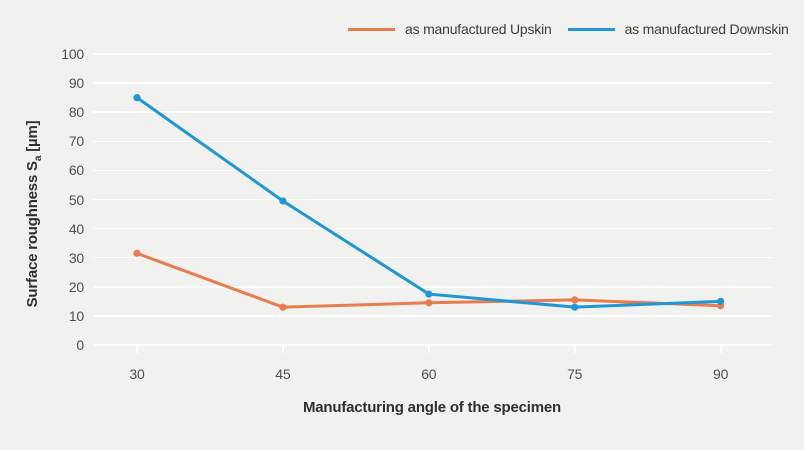 The image size is (804, 450). Describe the element at coordinates (34, 214) in the screenshot. I see `y-axis-title: Surface roughness Sa [µm]` at that location.